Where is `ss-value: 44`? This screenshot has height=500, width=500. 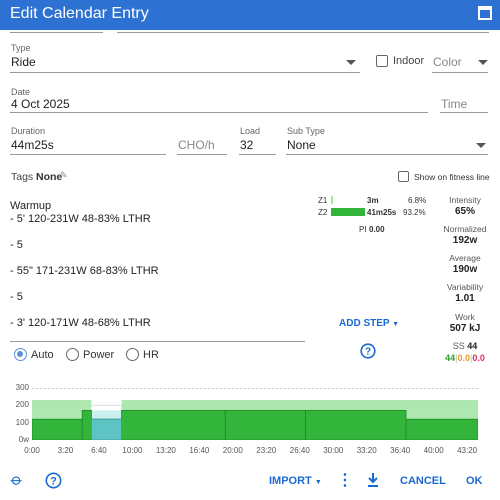
ss-value: 44 is located at coordinates (472, 346).